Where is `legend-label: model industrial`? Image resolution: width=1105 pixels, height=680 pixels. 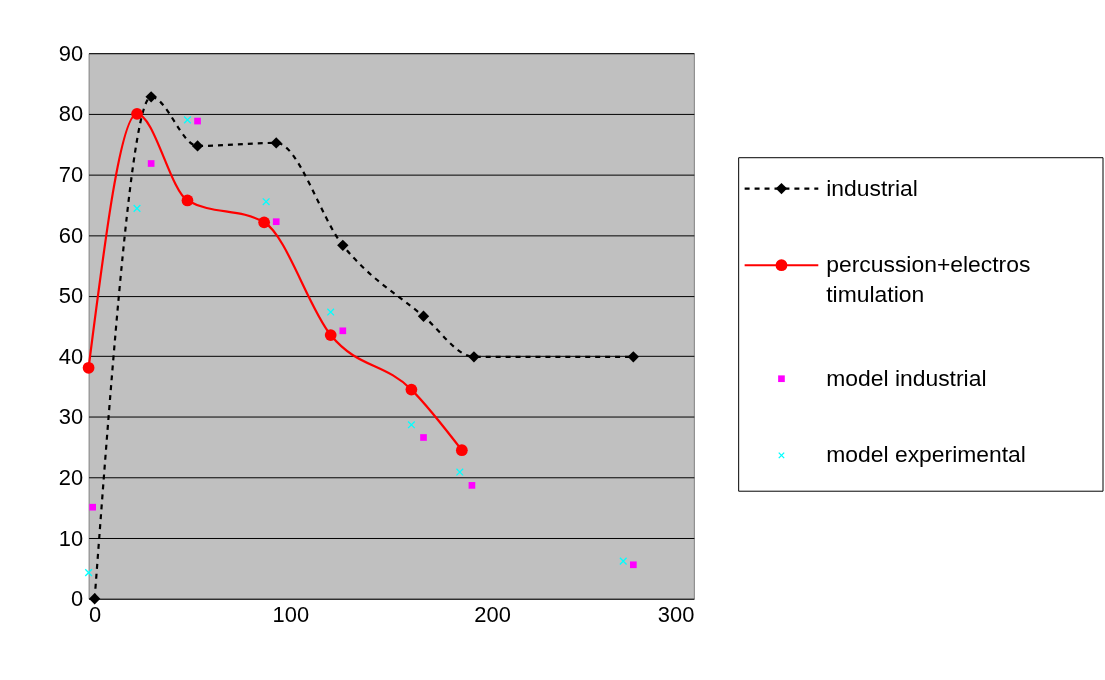 legend-label: model industrial is located at coordinates (906, 377).